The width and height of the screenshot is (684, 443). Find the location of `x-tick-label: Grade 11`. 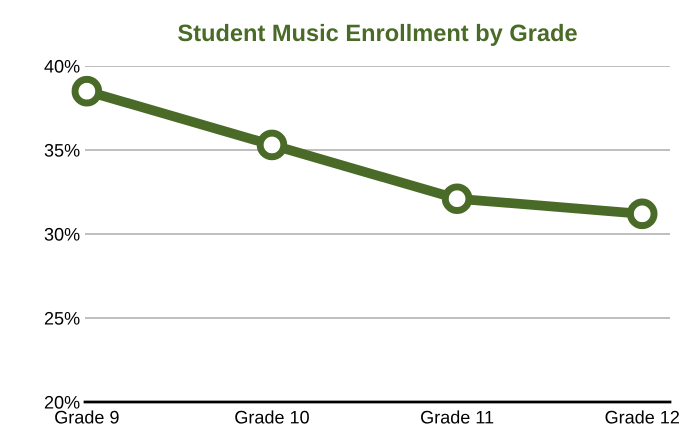

x-tick-label: Grade 11 is located at coordinates (457, 417).